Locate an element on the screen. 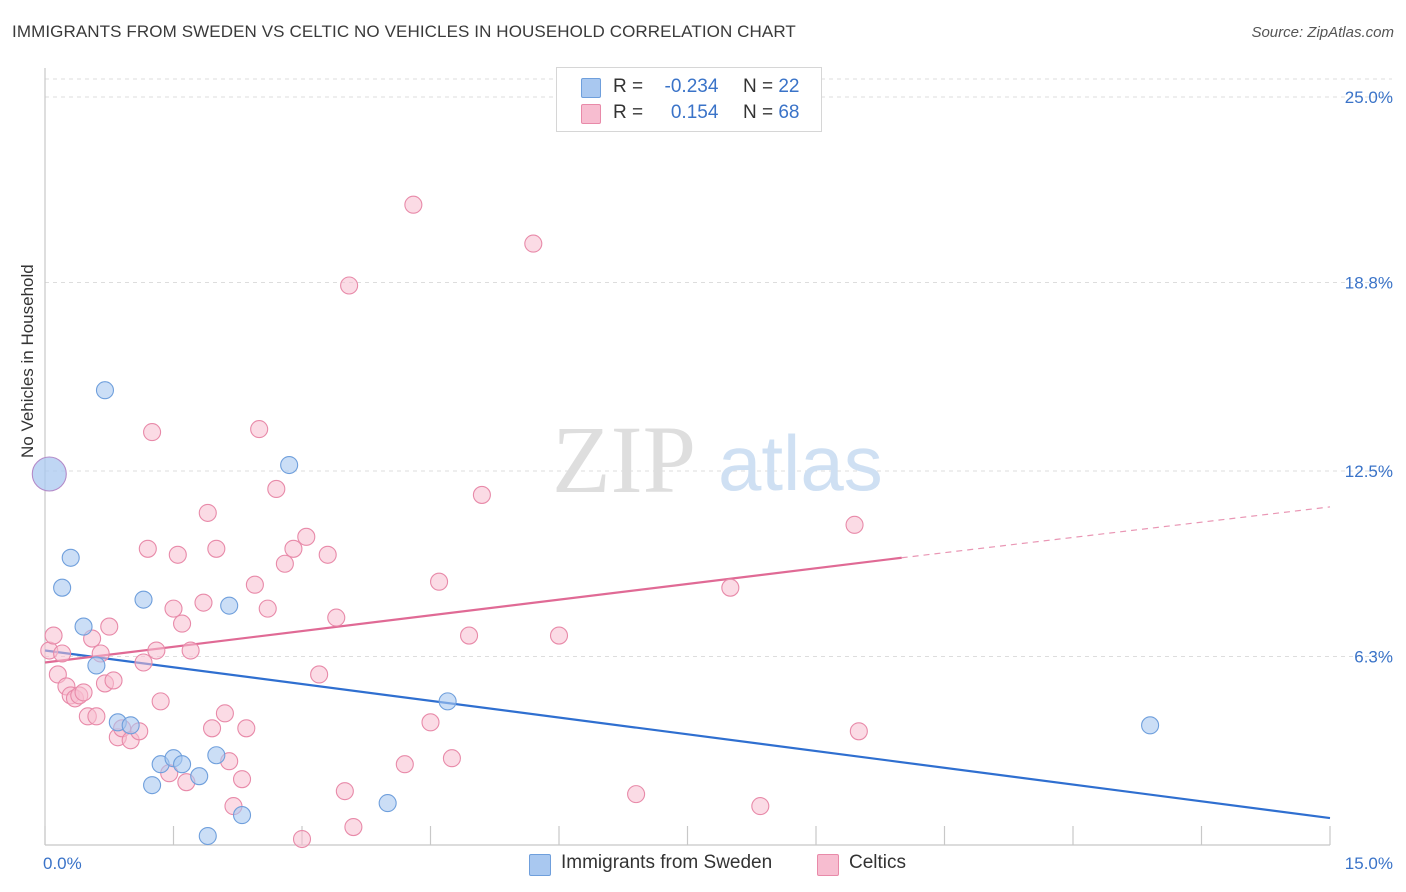 This screenshot has width=1406, height=892. correlation-legend: R = -0.234 N = 22 R = 0.154 N = 68 is located at coordinates (689, 99).